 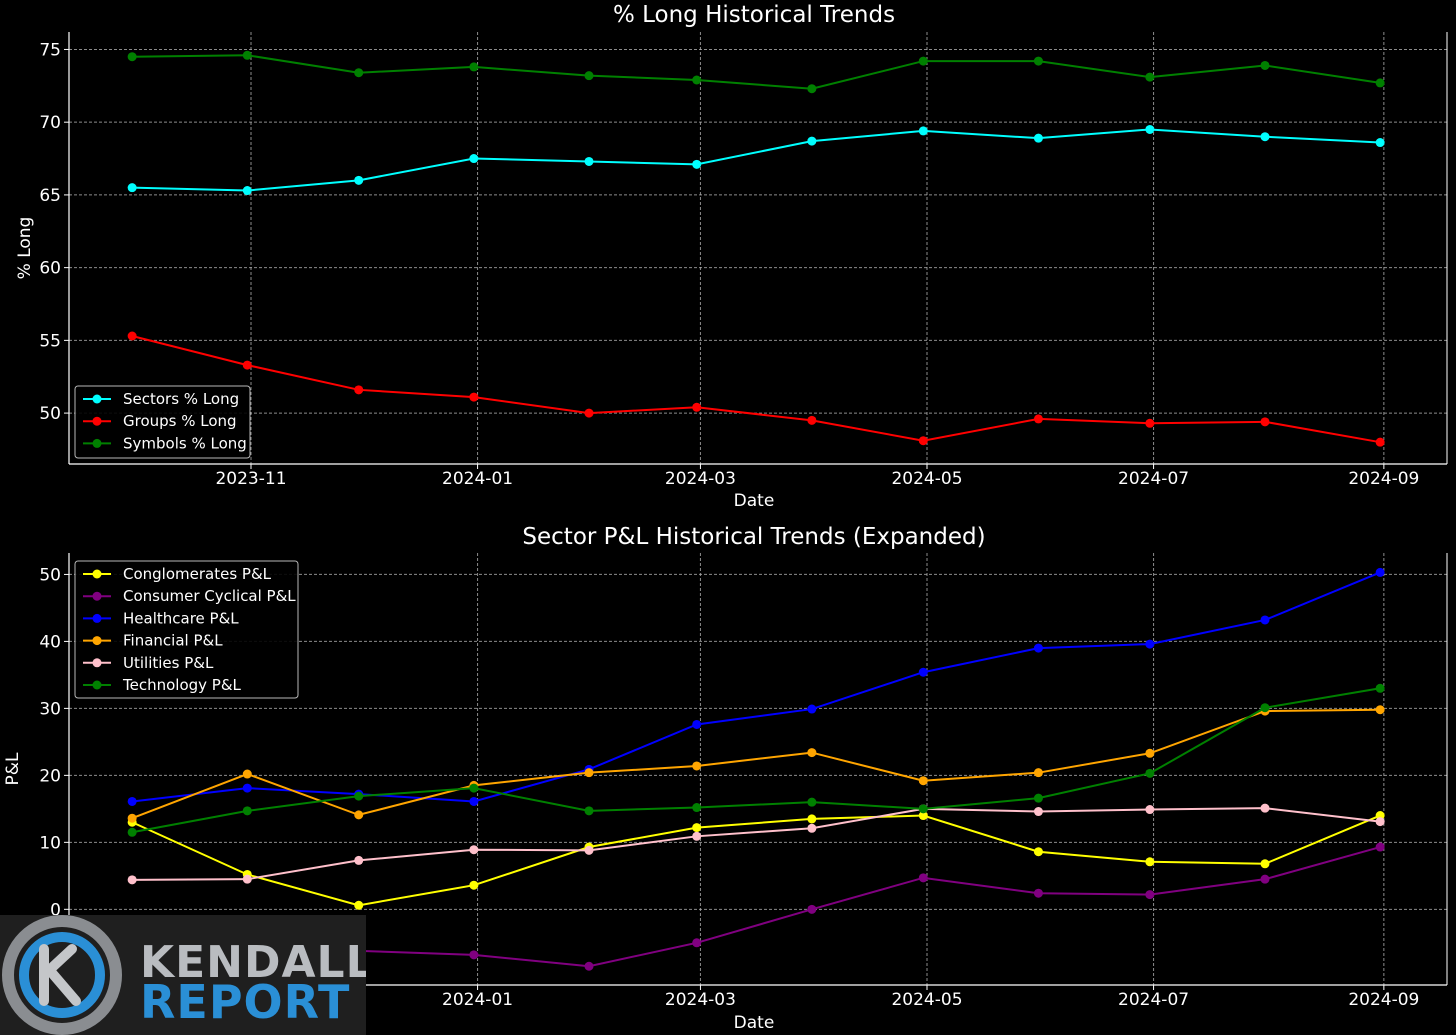 What do you see at coordinates (168, 663) in the screenshot?
I see `legend-label: Utilities P&L` at bounding box center [168, 663].